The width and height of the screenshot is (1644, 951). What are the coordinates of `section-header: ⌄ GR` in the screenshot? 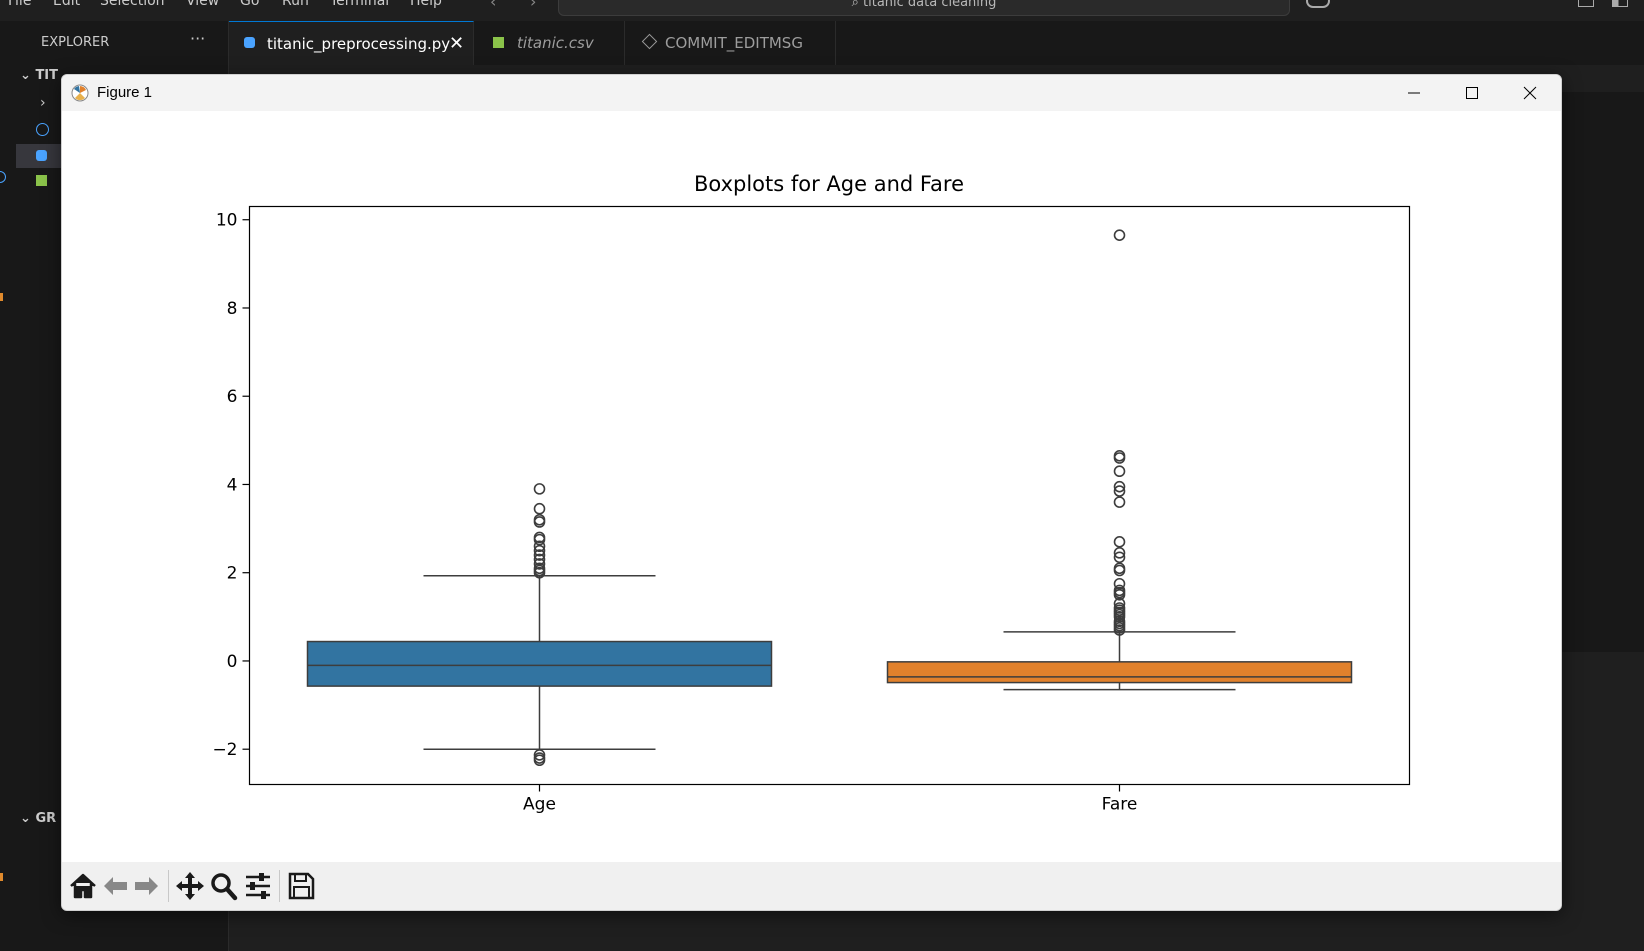 It's located at (38, 818).